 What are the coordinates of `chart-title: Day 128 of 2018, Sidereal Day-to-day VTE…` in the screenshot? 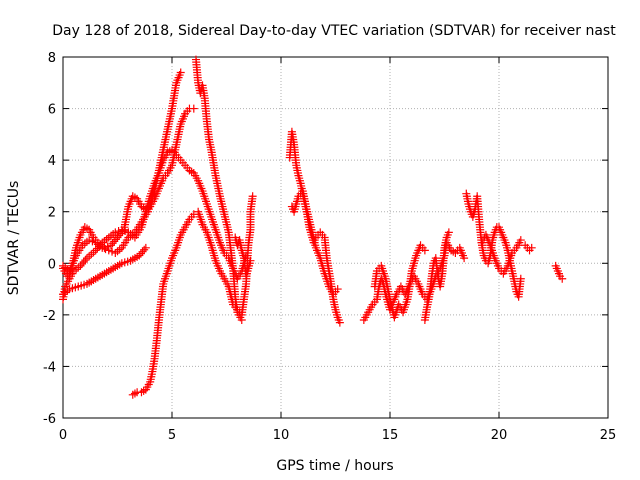 It's located at (334, 31).